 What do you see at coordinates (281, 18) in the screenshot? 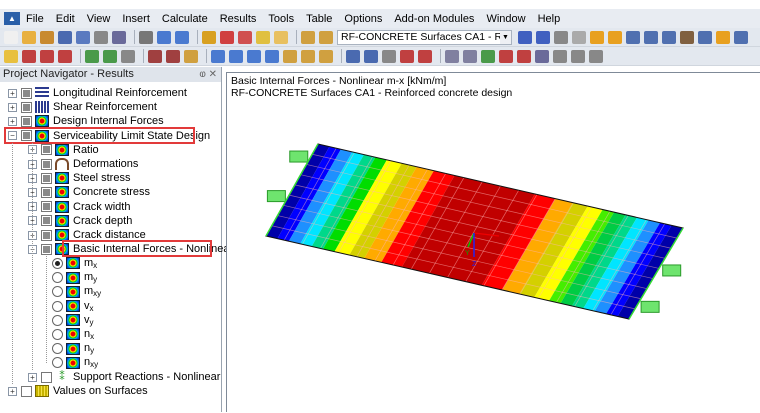
I see `menu-tools: Tools` at bounding box center [281, 18].